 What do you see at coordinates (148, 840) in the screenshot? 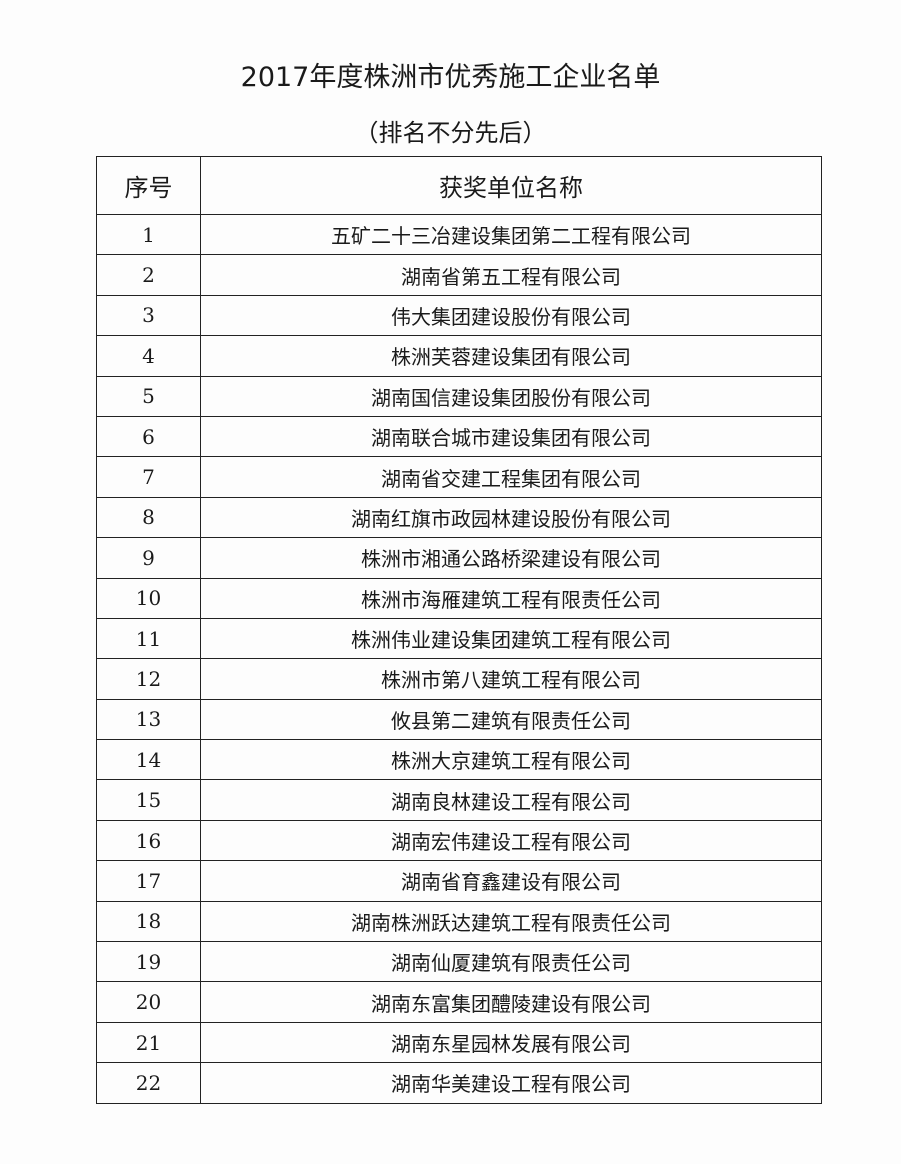
I see `row-index: 16` at bounding box center [148, 840].